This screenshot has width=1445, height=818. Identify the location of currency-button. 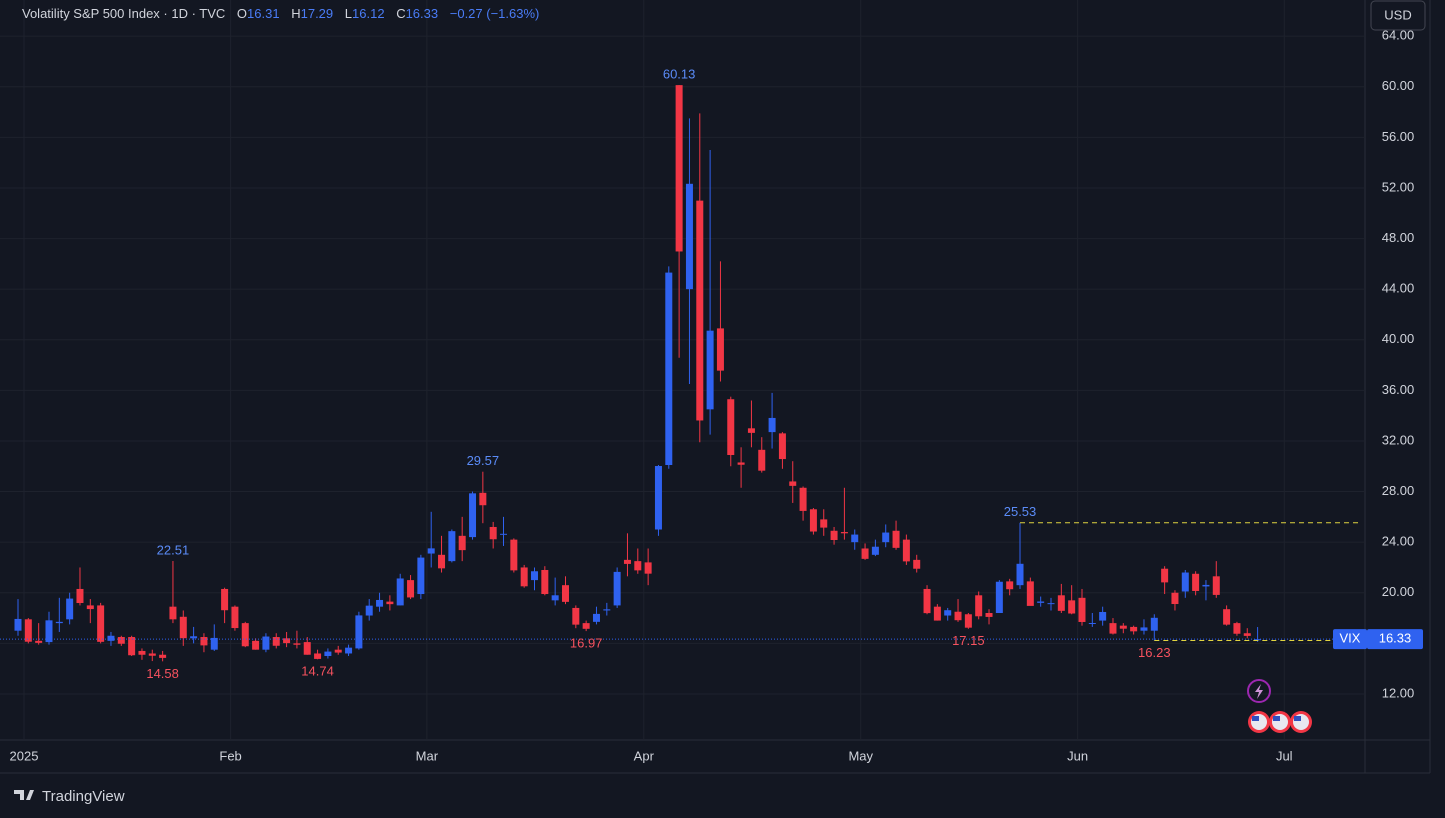
(1398, 15).